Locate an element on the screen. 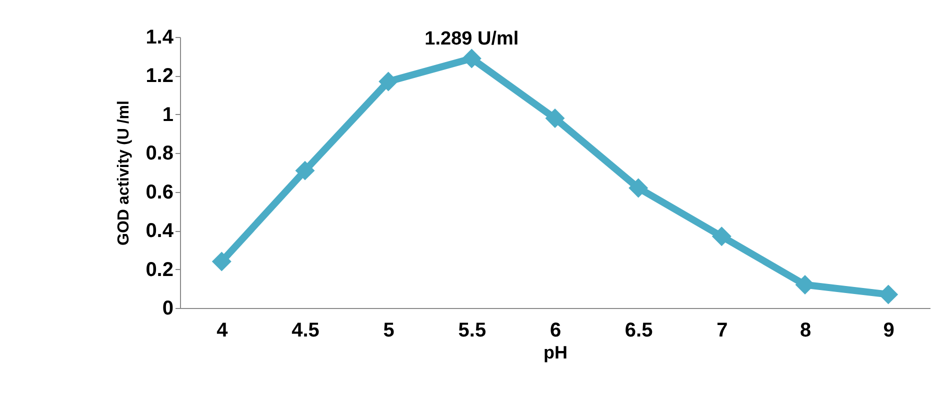 The image size is (939, 414). x-tick-label: 7 is located at coordinates (722, 331).